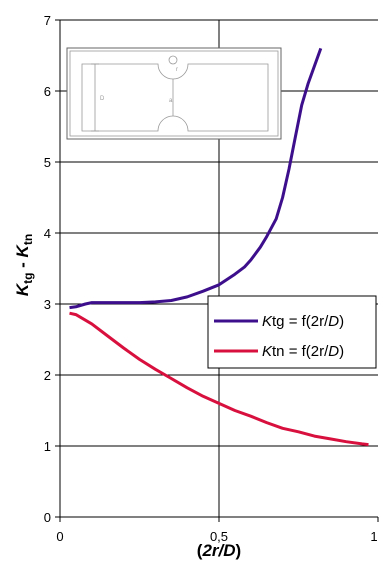  I want to click on x-axis-title: (2r/D), so click(219, 550).